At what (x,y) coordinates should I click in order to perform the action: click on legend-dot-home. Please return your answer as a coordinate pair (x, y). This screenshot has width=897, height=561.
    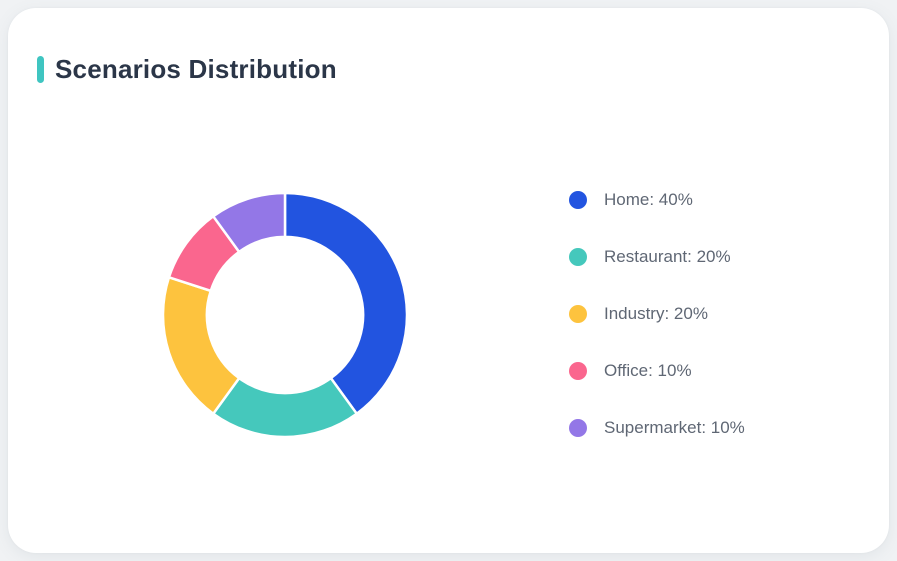
    Looking at the image, I should click on (578, 200).